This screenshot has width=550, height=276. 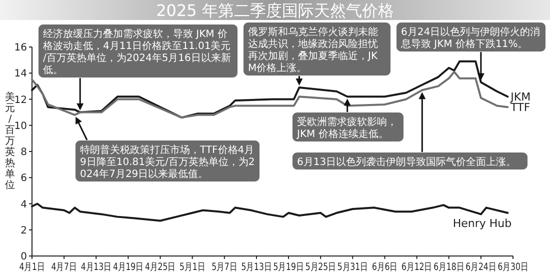 I want to click on annotation: 特朗普关税政策打压市场，TTF价格4月9日降至10.81美元/百万英热单位，为2024年7月29日以来最低值。, so click(x=167, y=162).